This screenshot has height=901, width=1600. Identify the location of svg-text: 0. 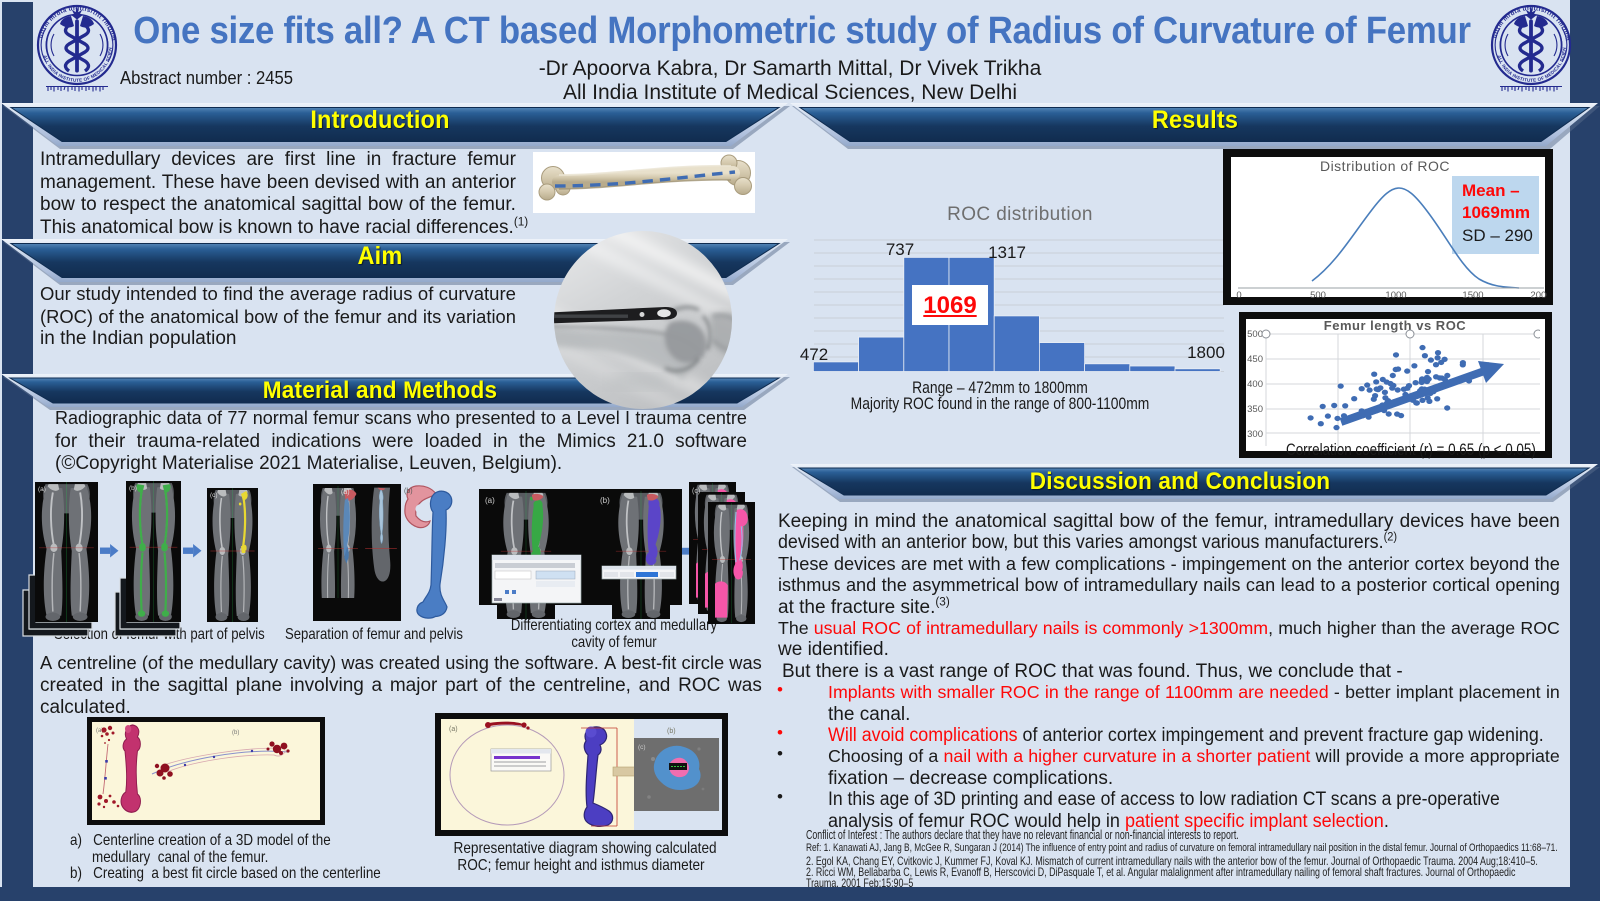
(1238, 294).